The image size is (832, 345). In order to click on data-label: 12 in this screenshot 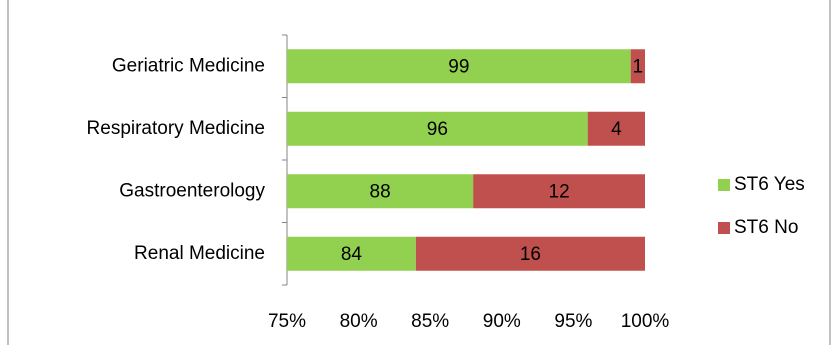, I will do `click(559, 191)`.